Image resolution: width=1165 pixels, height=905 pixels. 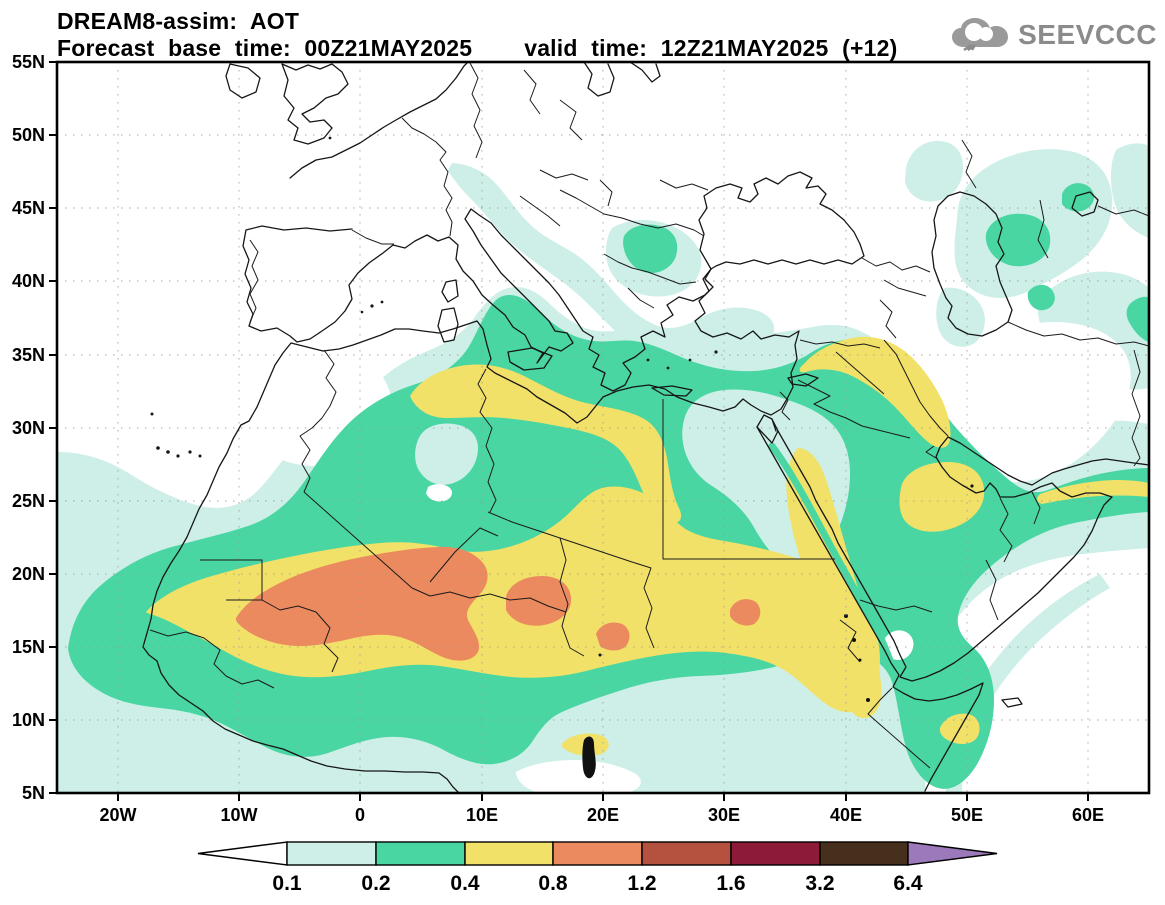 What do you see at coordinates (28, 62) in the screenshot?
I see `lat-tick-label: 55N` at bounding box center [28, 62].